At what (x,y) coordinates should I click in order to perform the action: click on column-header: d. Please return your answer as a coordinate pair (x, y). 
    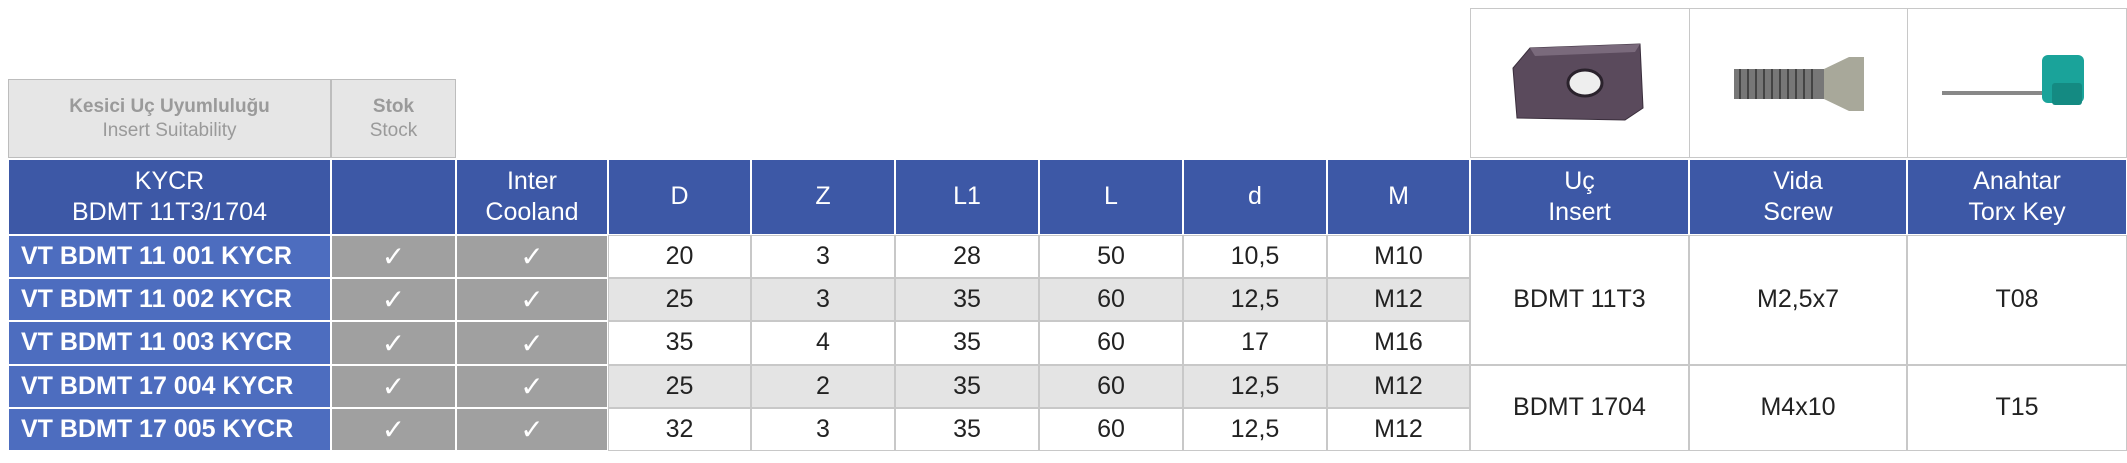
    Looking at the image, I should click on (1255, 197).